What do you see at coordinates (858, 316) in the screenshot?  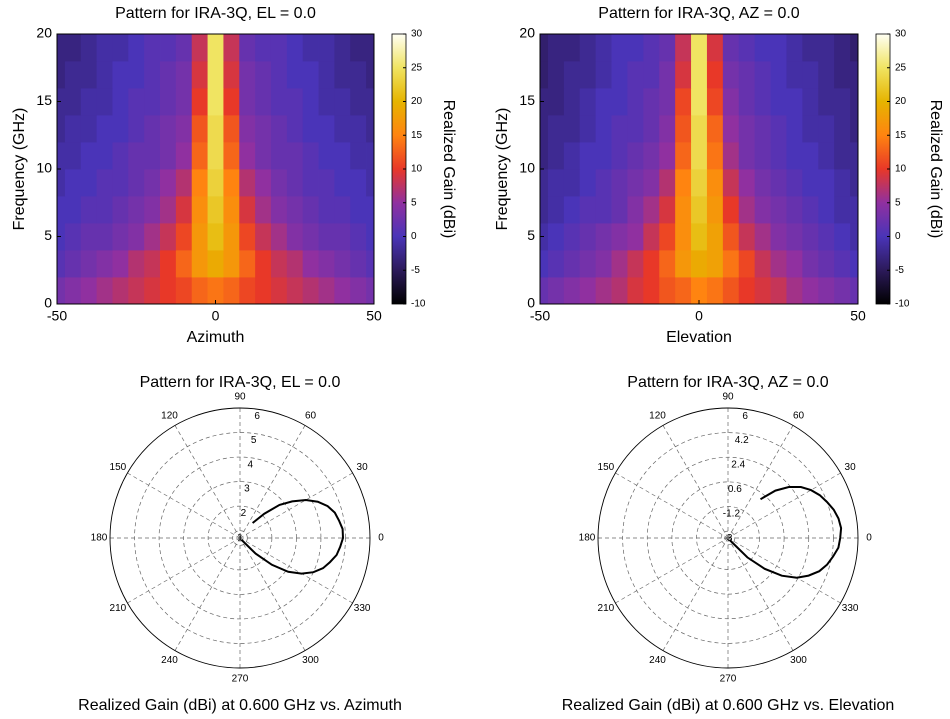 I see `x-tick-label: 50` at bounding box center [858, 316].